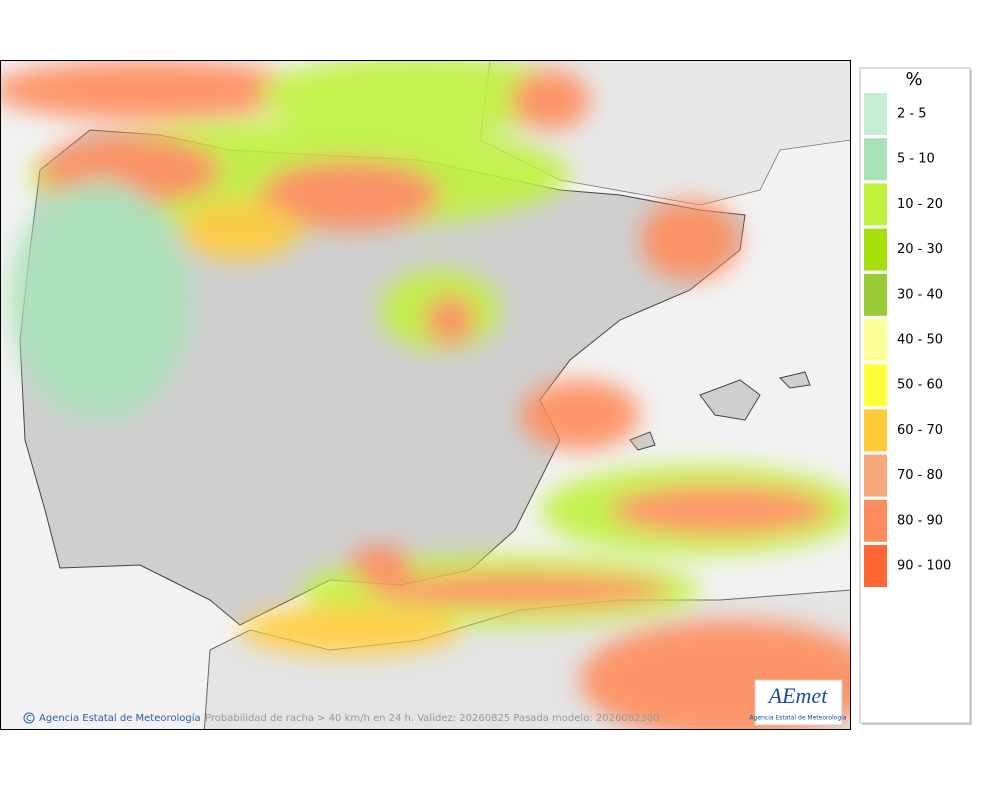 The width and height of the screenshot is (1000, 790). I want to click on legend-label: 70 - 80, so click(920, 475).